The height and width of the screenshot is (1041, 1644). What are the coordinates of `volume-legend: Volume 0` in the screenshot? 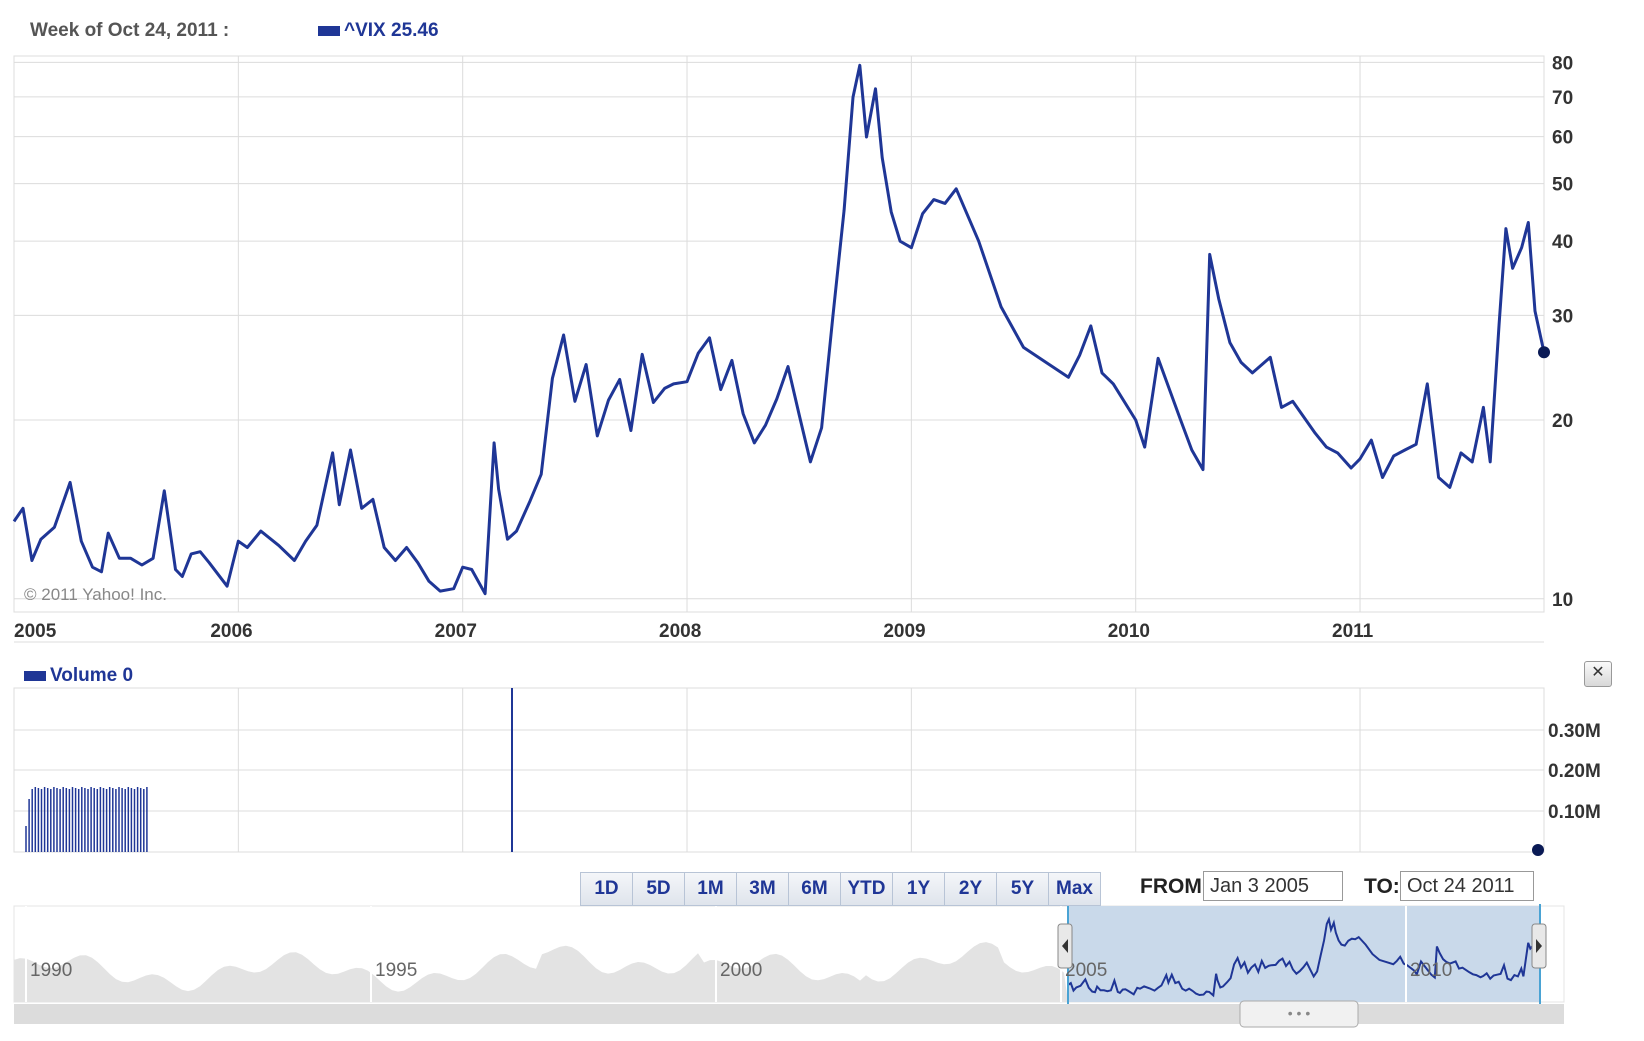 It's located at (78, 676).